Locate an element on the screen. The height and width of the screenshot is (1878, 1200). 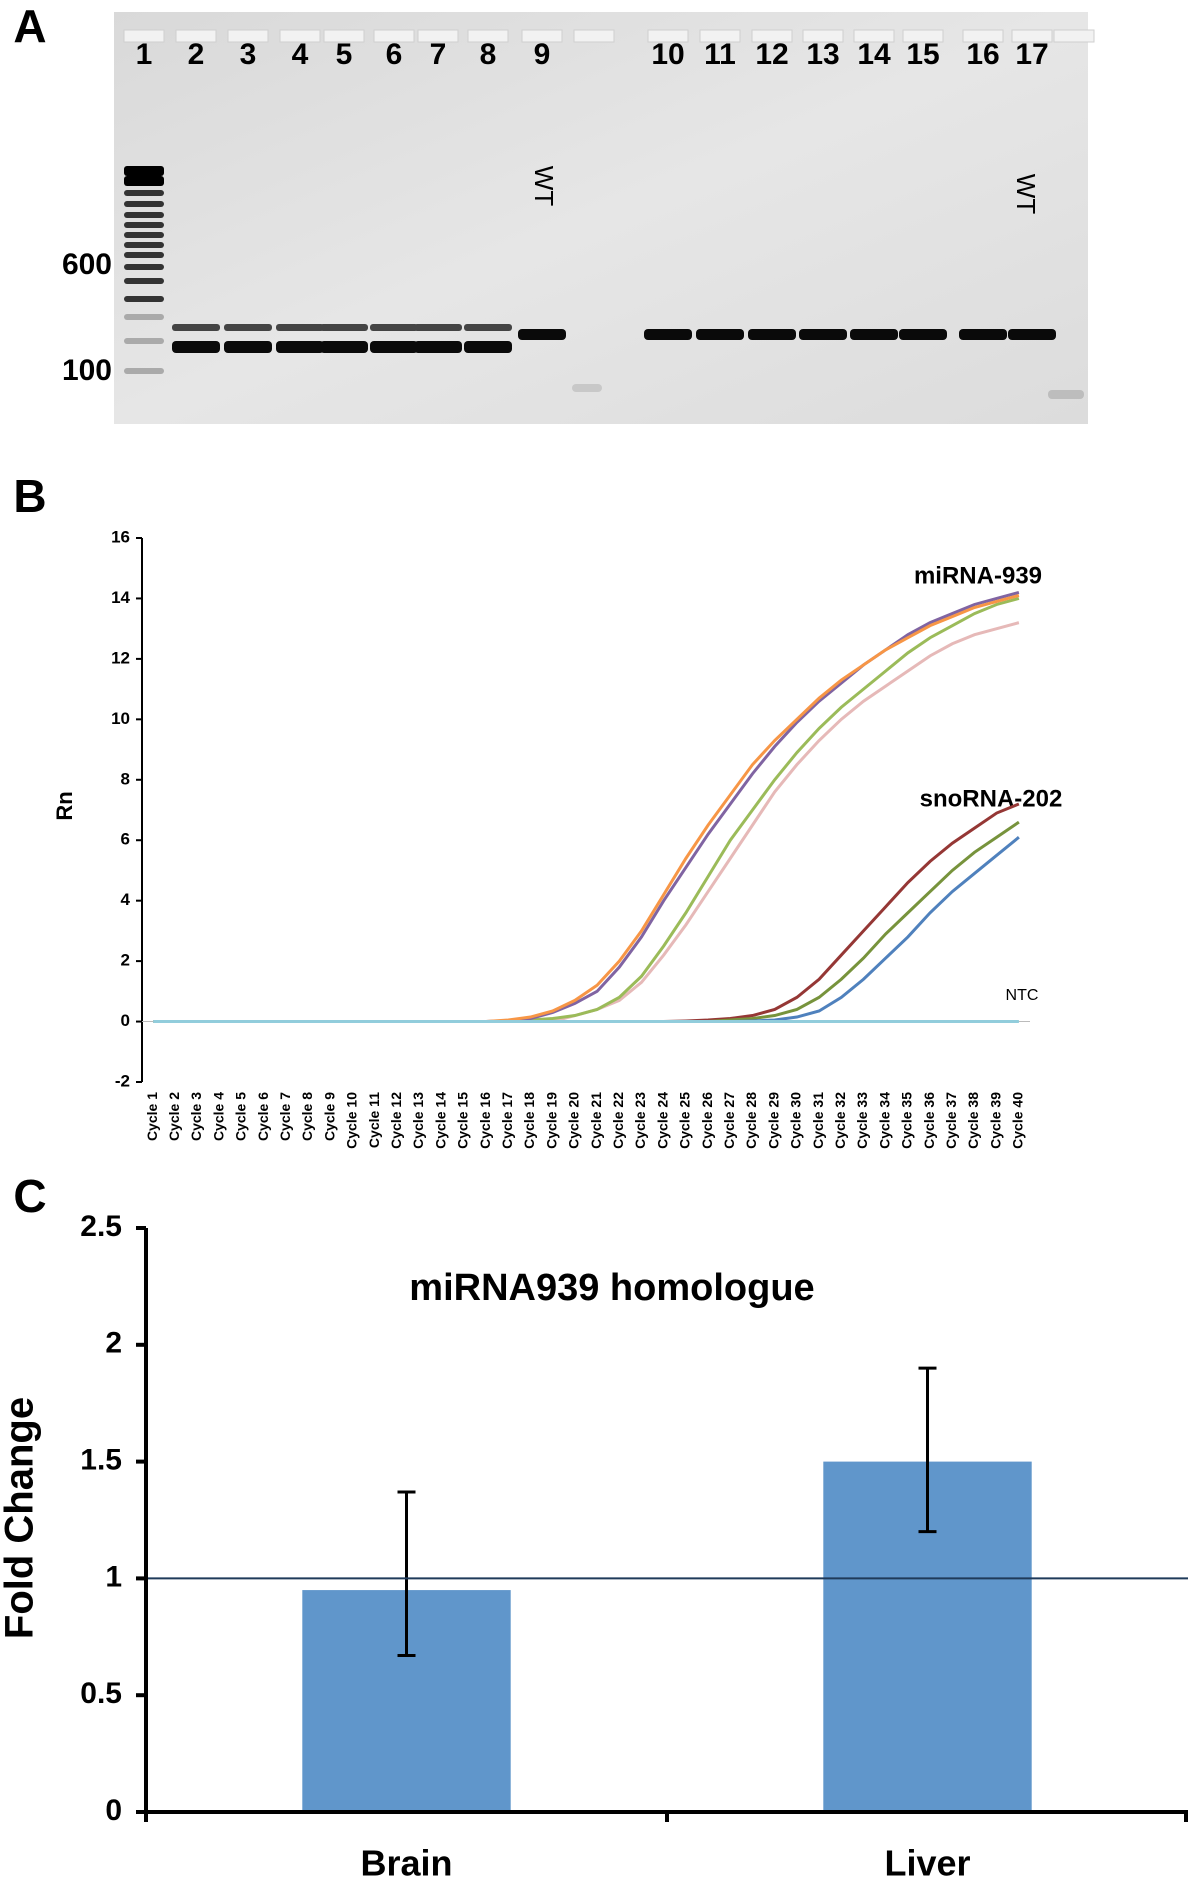
x-tick-label: Cycle 4 is located at coordinates (218, 1116).